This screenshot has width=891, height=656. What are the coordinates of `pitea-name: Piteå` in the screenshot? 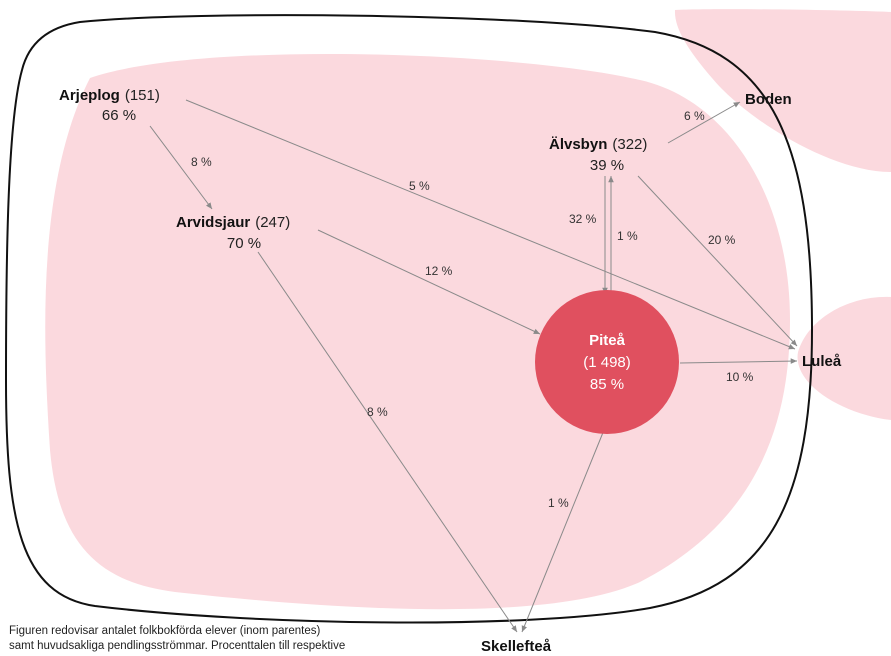 It's located at (607, 340).